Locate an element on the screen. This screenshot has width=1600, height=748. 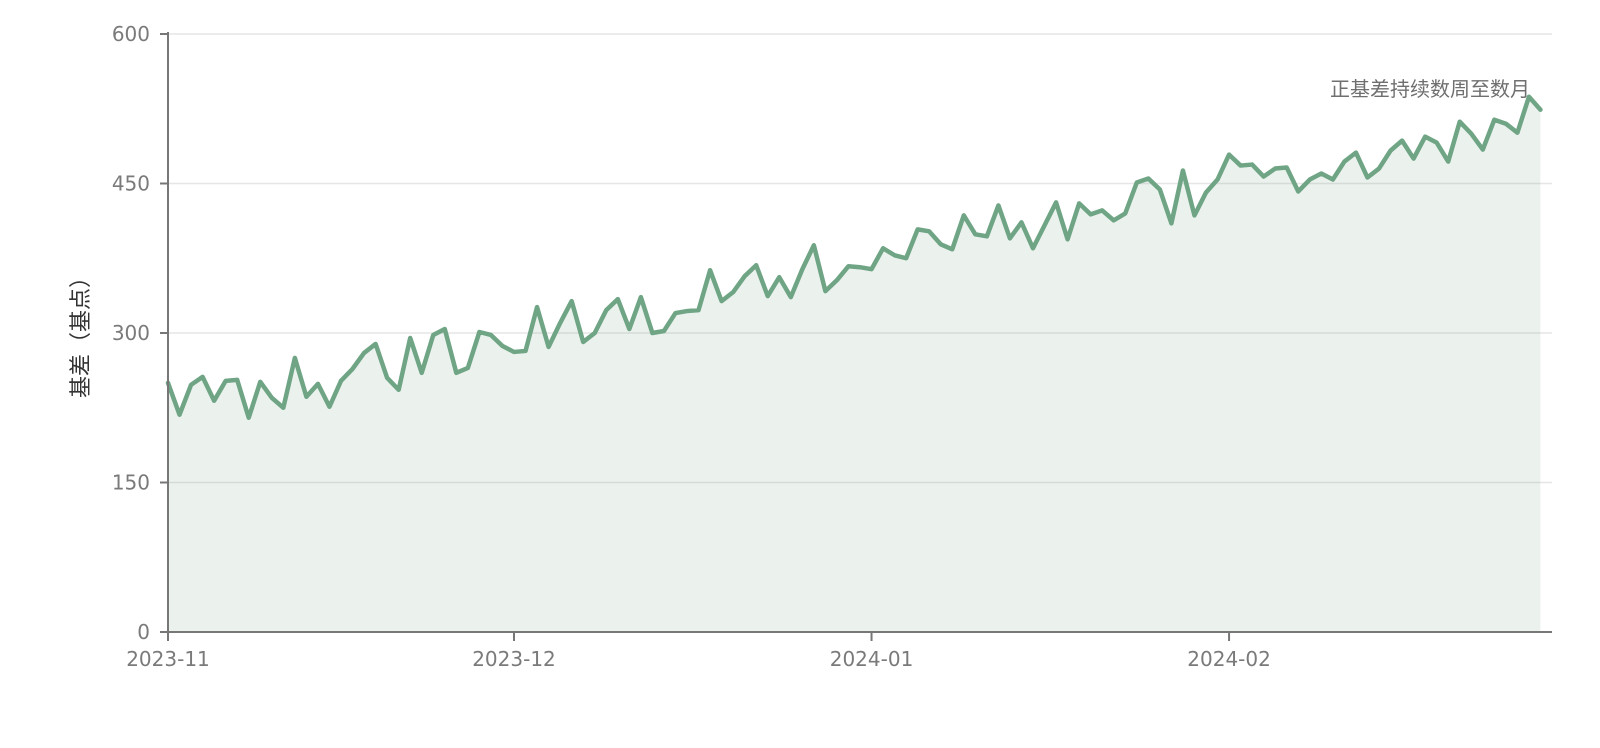
y-tick-label: 600 is located at coordinates (131, 34).